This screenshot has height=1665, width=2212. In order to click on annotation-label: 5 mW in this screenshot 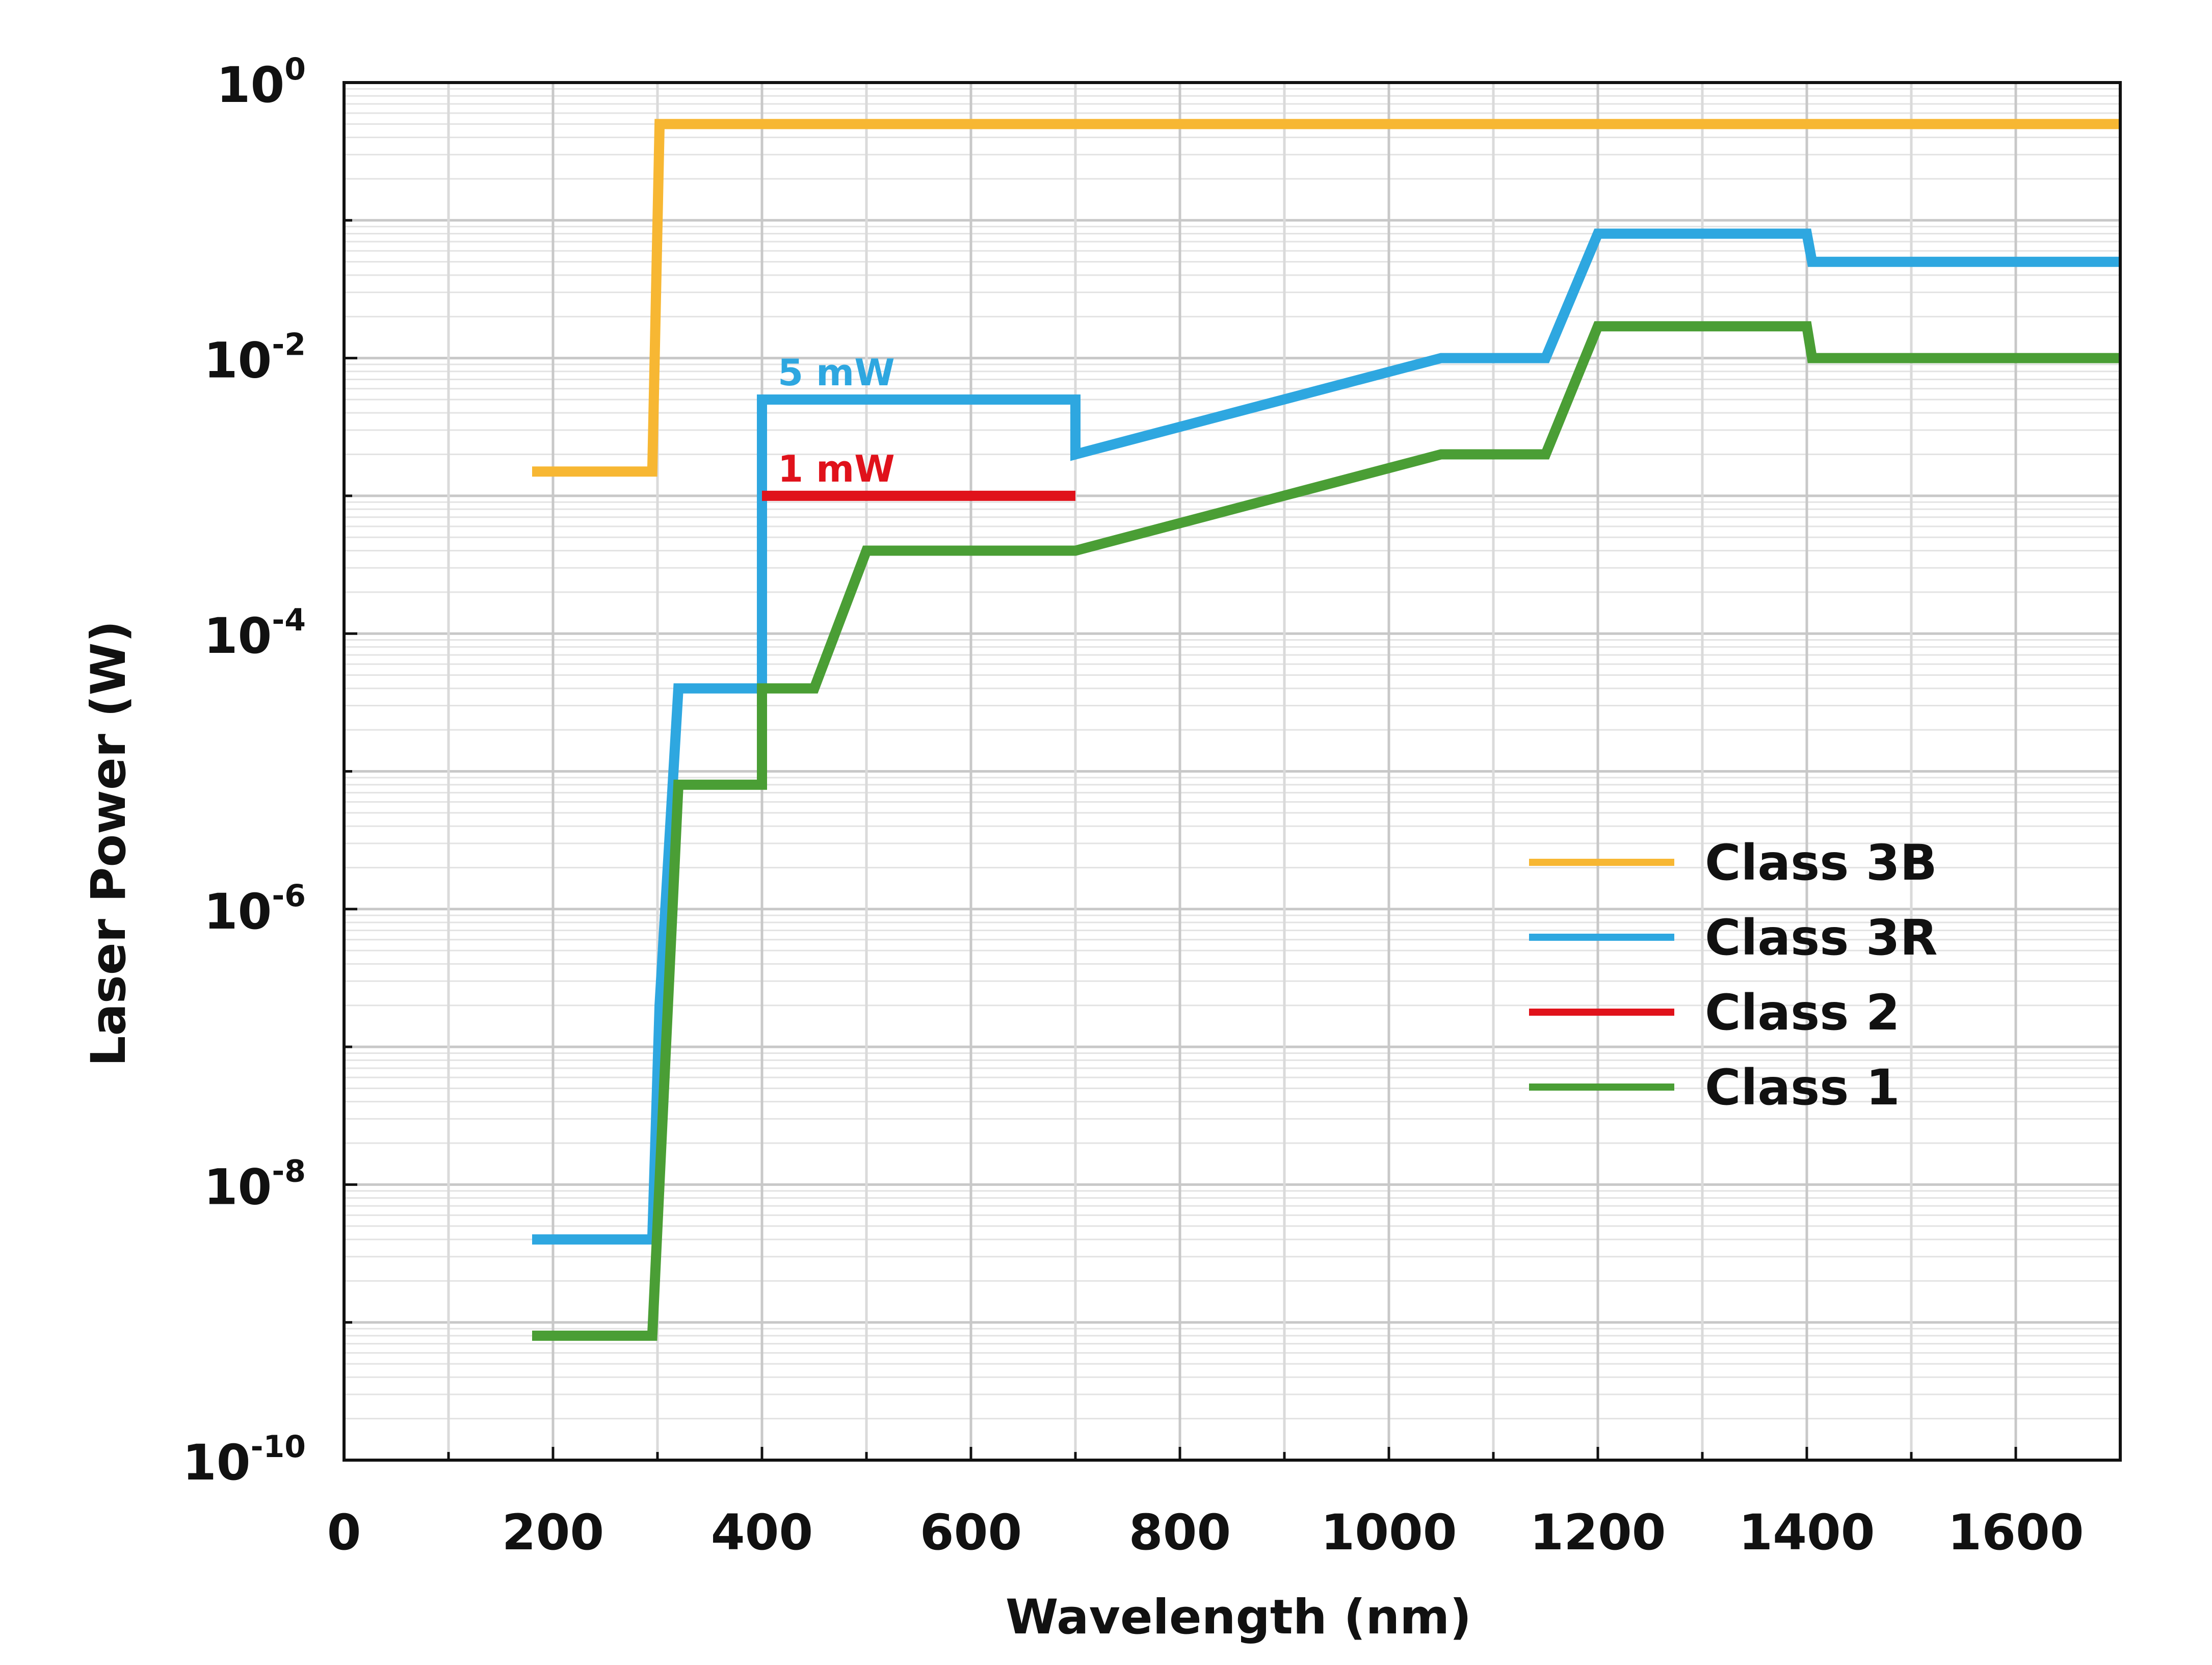, I will do `click(836, 373)`.